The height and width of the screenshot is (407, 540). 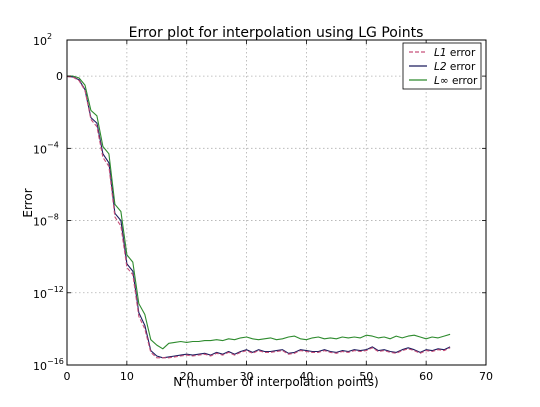 I want to click on y-tick-label-base: 0, so click(x=59, y=76).